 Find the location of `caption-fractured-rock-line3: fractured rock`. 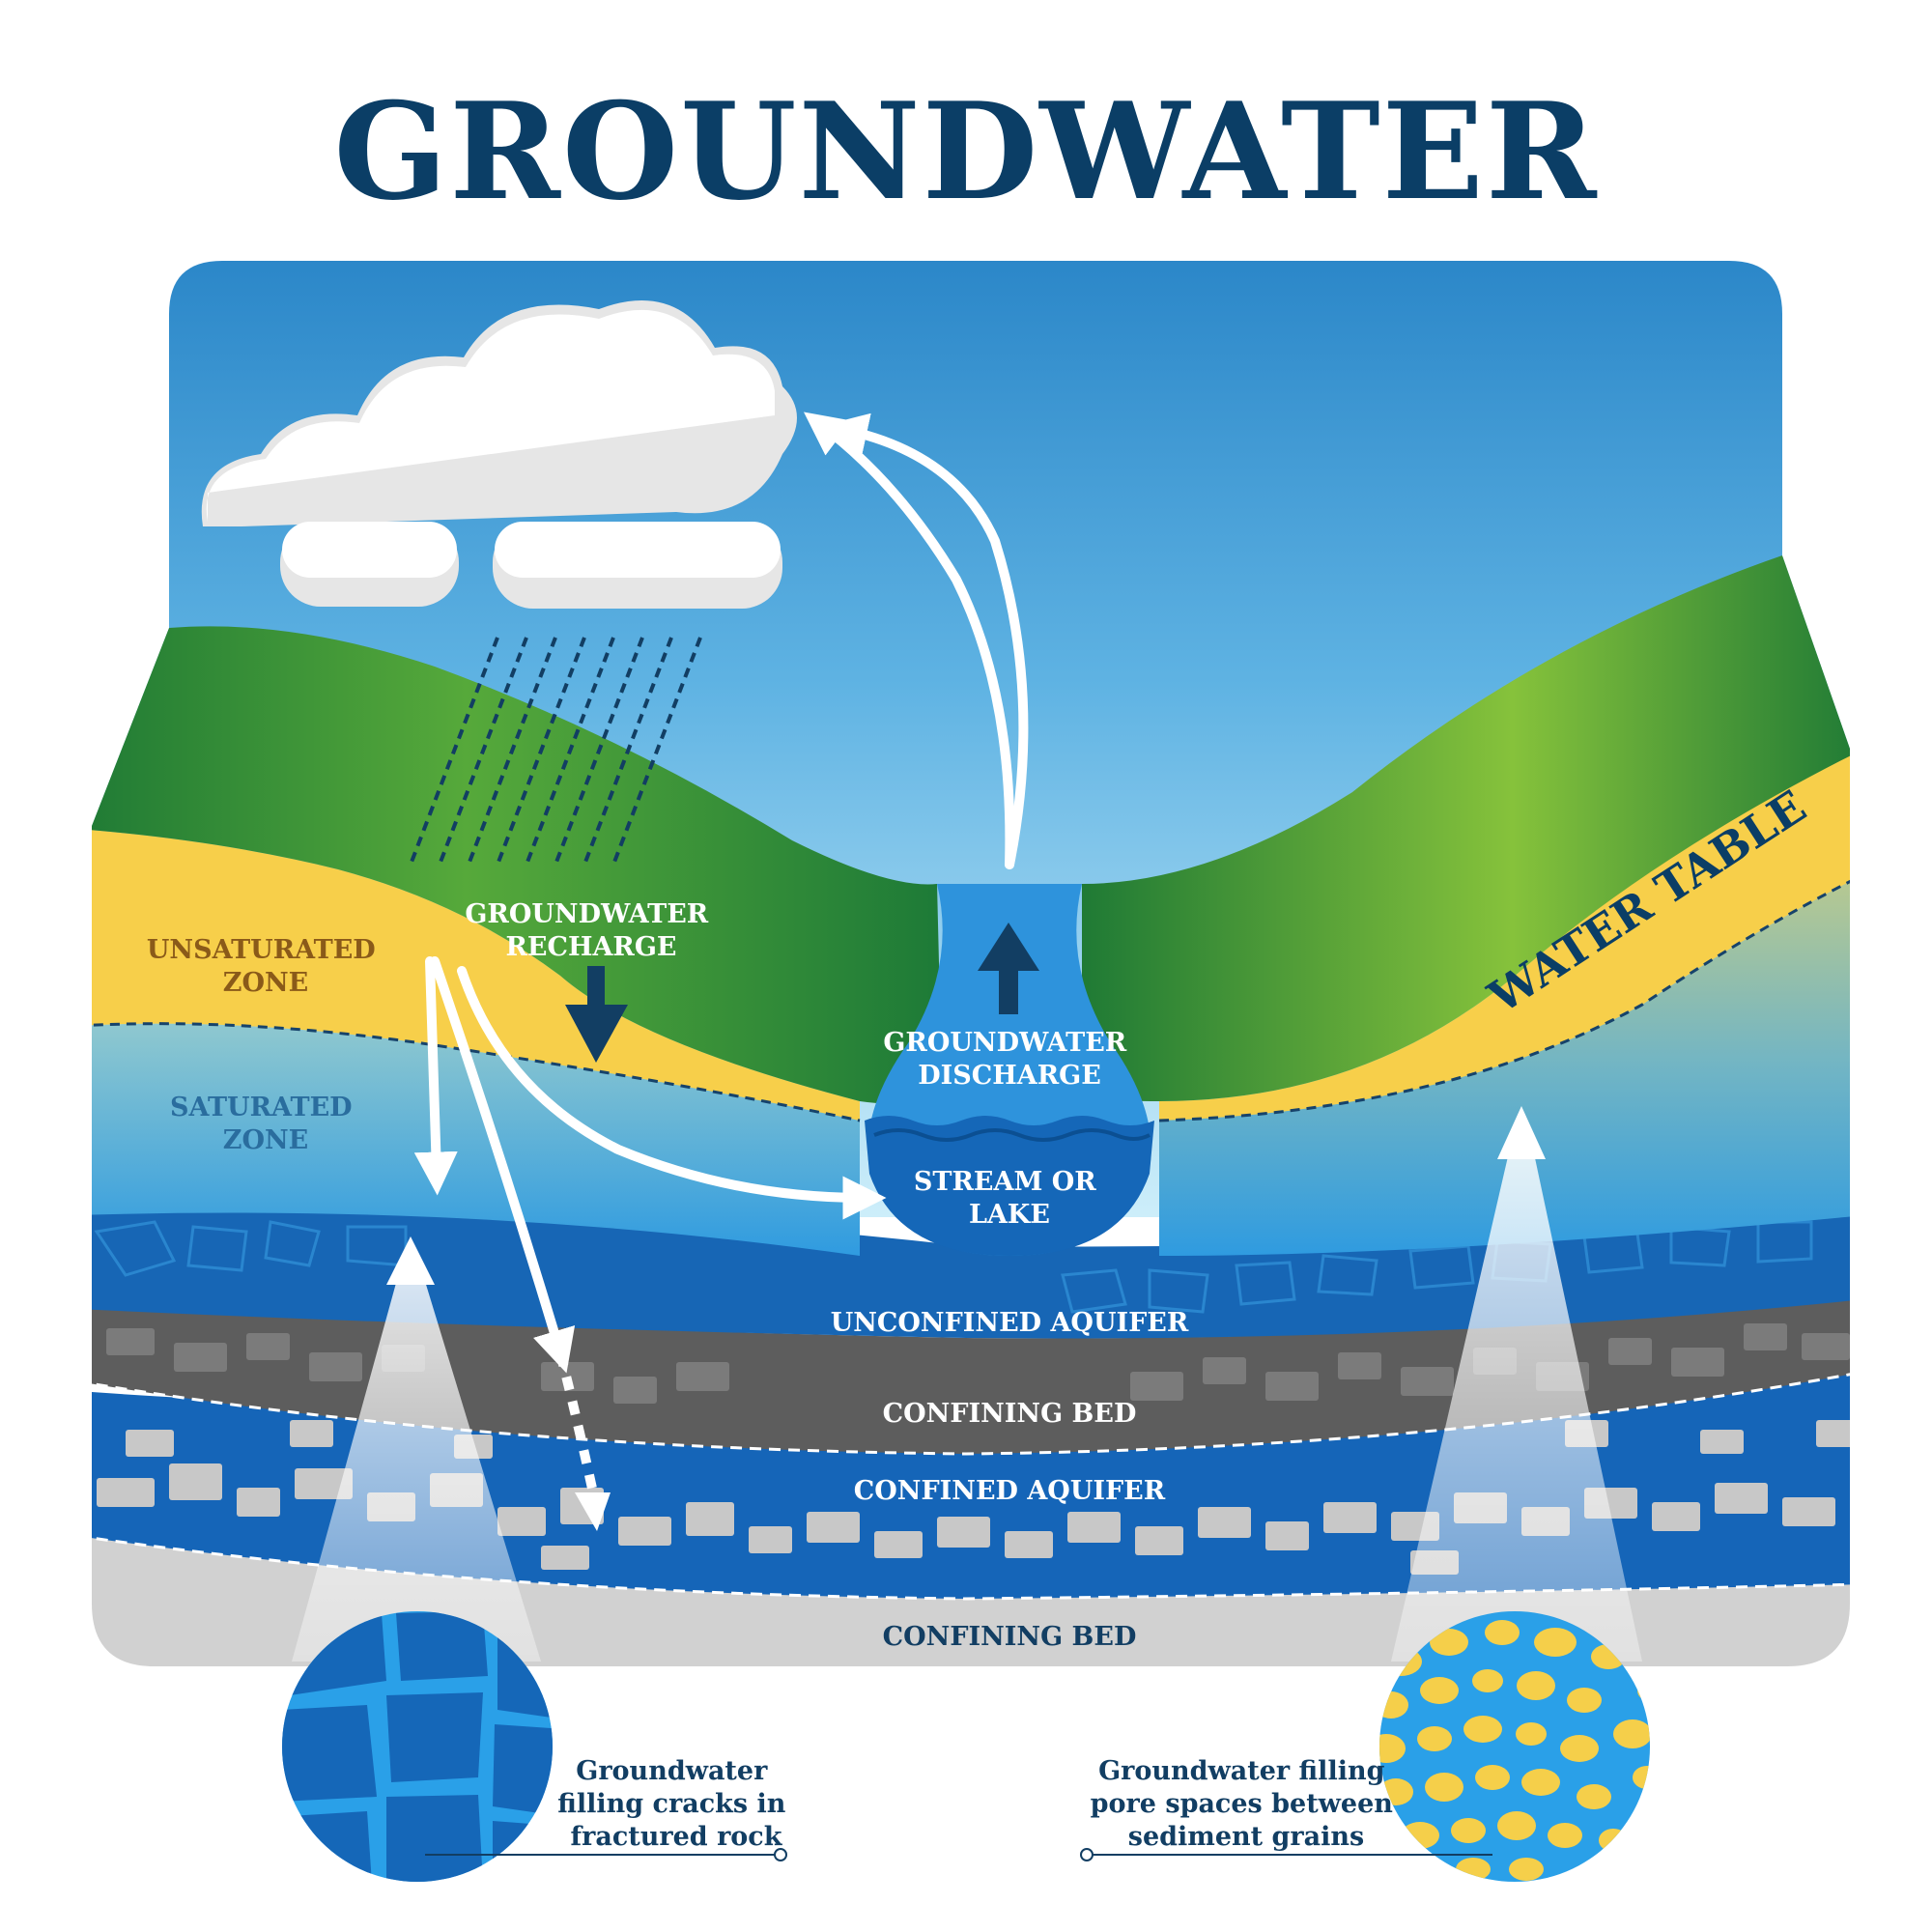

caption-fractured-rock-line3: fractured rock is located at coordinates (677, 1837).